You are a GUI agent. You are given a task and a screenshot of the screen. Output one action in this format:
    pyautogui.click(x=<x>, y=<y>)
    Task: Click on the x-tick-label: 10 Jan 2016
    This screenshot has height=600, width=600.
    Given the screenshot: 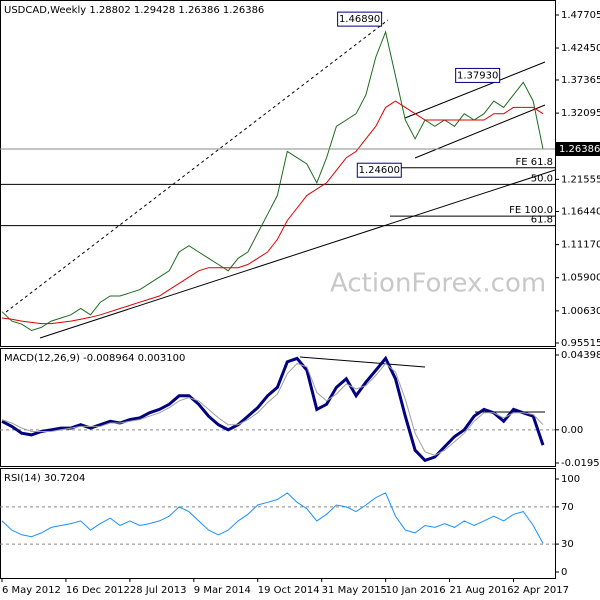 What is the action you would take?
    pyautogui.click(x=416, y=590)
    